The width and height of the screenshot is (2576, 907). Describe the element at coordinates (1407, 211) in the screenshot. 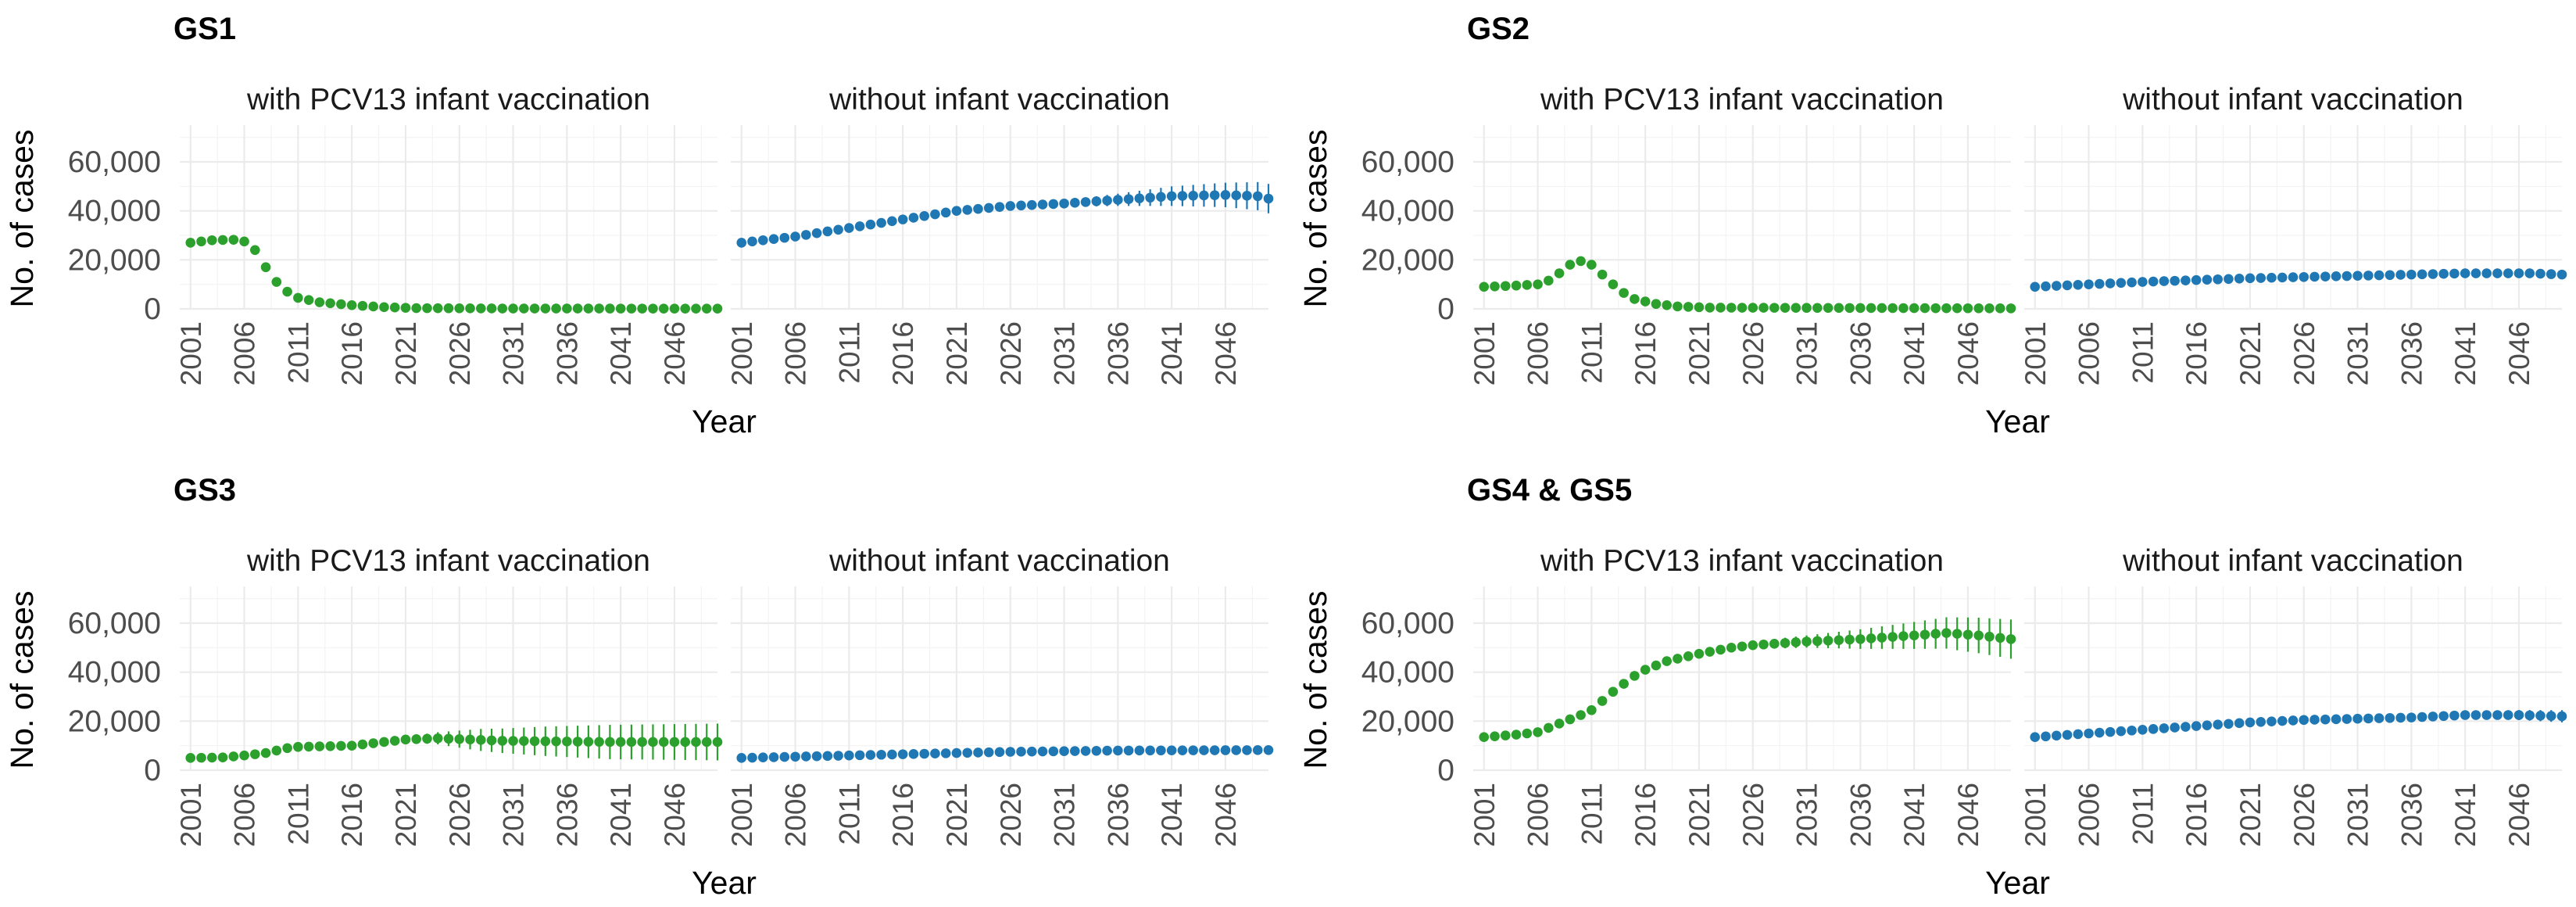

I see `y-tick-label: 40,000` at that location.